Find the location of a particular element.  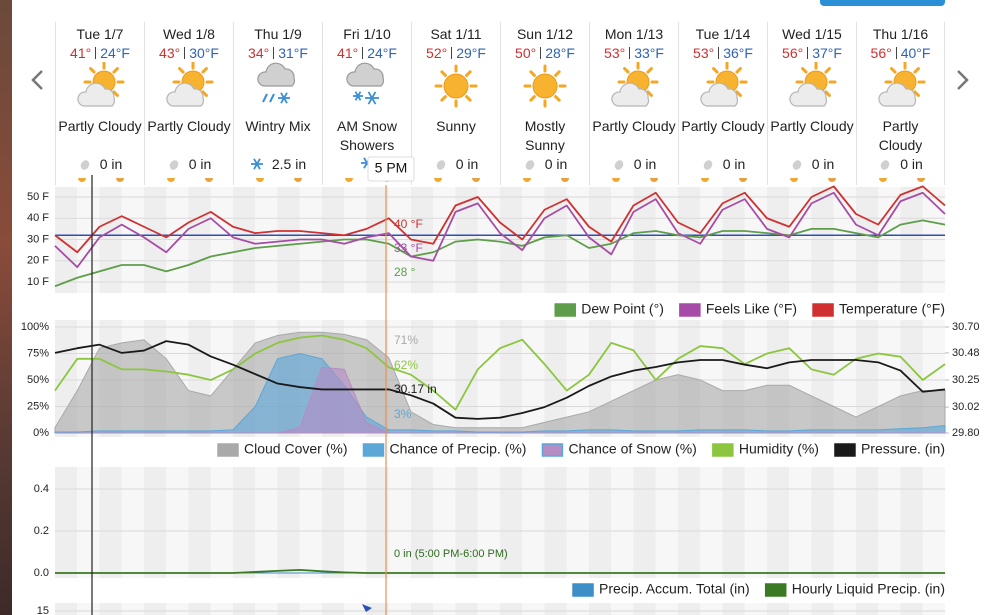

next-arrow is located at coordinates (962, 80).